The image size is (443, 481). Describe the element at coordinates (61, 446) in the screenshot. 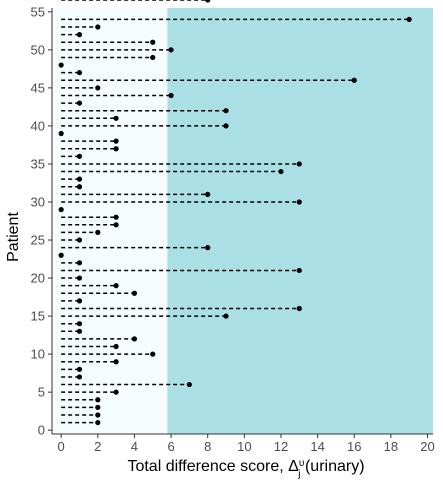

I see `x-tick-label-0: 0` at that location.